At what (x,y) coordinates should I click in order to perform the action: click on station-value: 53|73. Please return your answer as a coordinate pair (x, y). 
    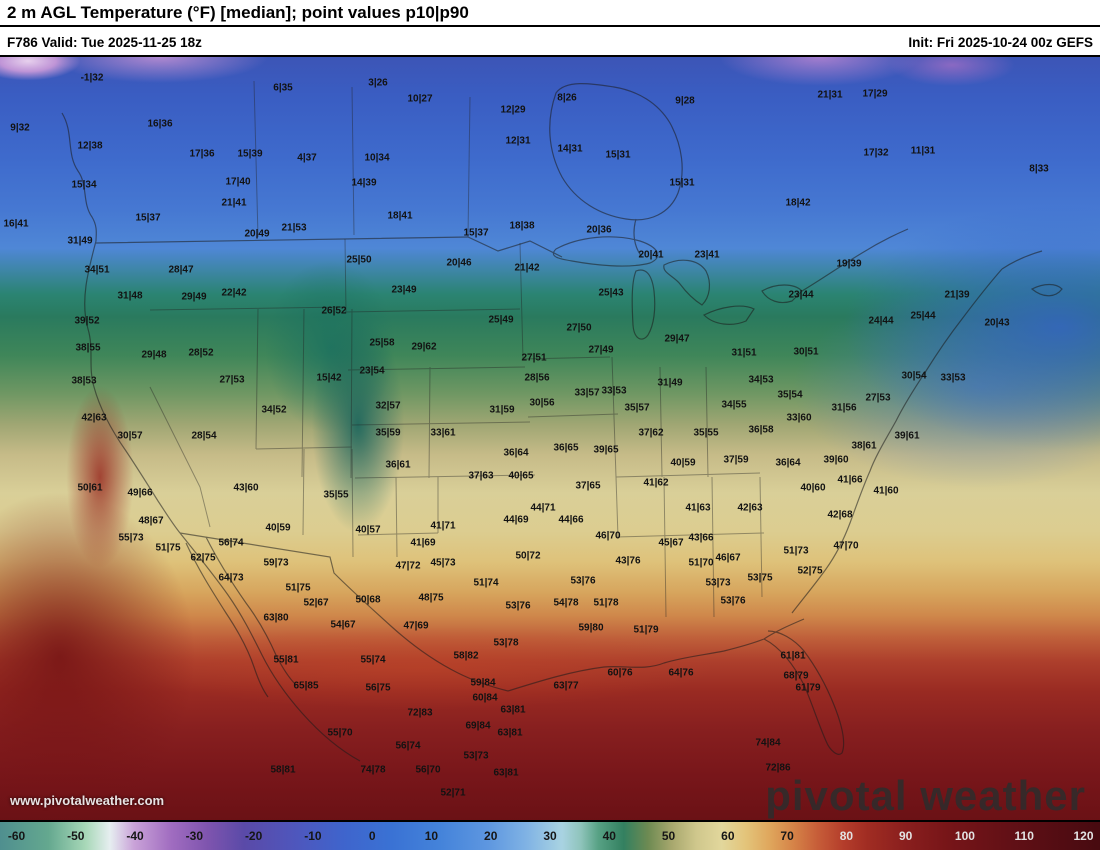
    Looking at the image, I should click on (718, 583).